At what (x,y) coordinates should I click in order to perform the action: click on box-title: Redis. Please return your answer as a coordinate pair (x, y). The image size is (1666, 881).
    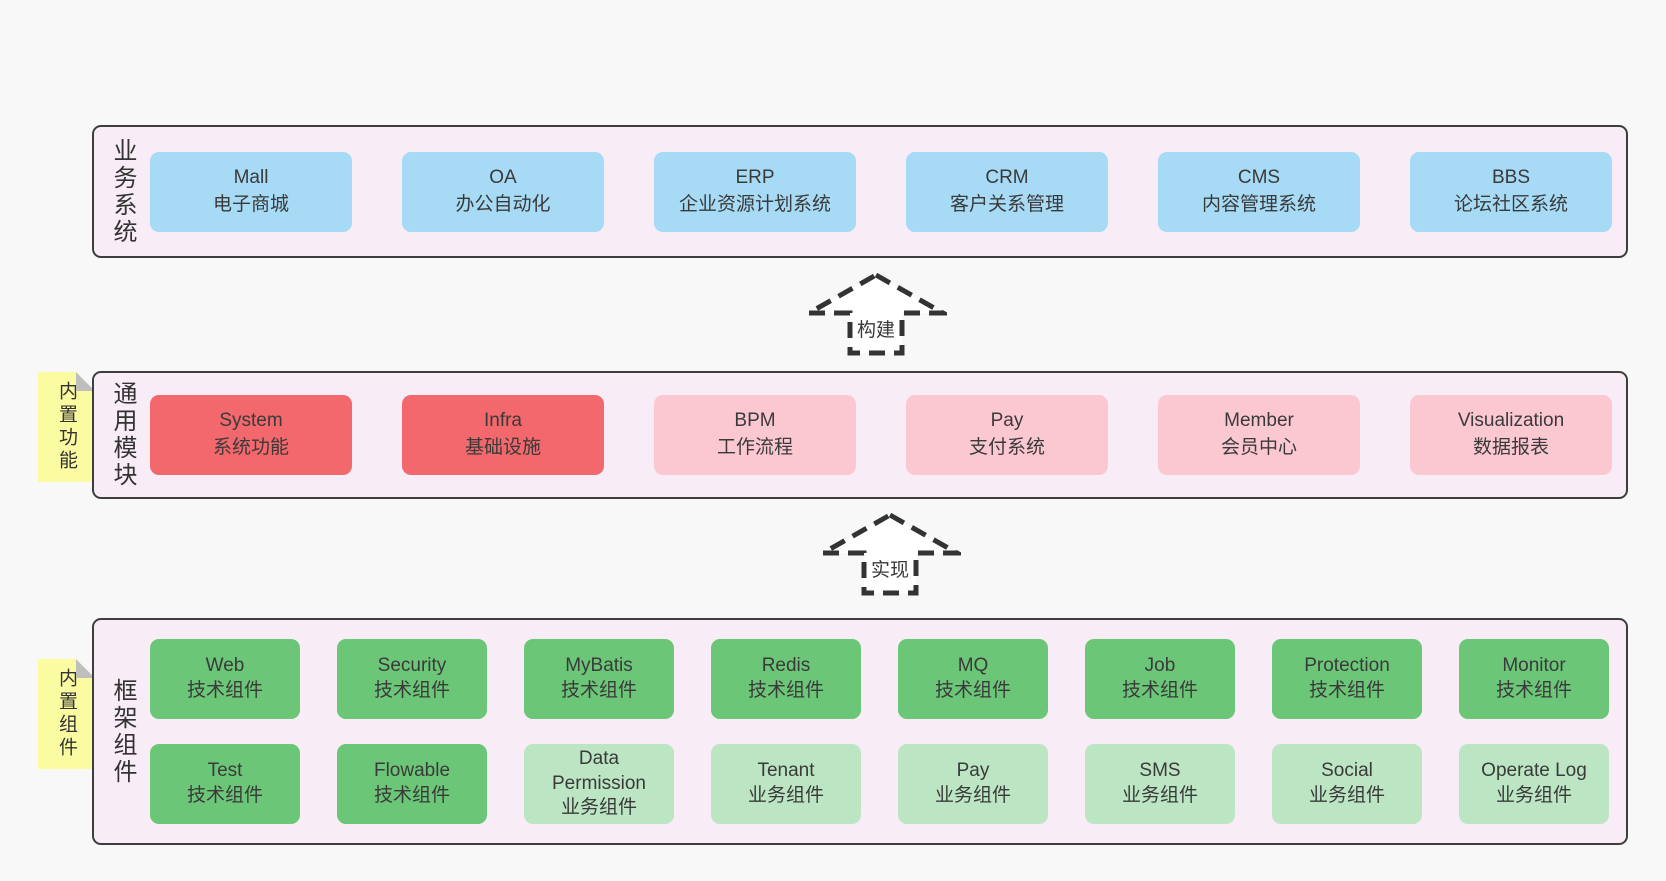
    Looking at the image, I should click on (786, 666).